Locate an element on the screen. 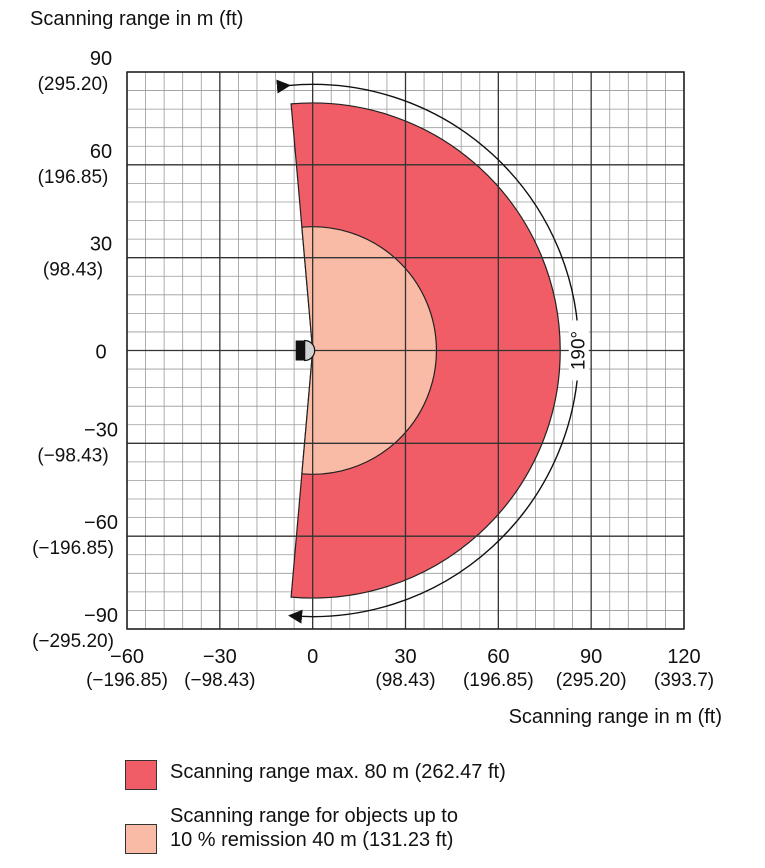  y-tick-label: 90 is located at coordinates (101, 59).